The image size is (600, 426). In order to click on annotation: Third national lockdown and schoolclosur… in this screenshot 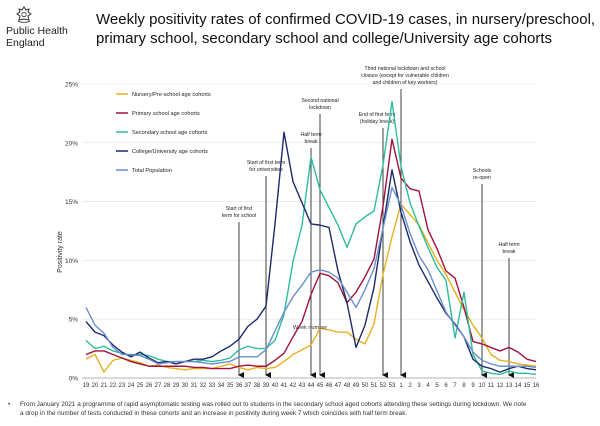, I will do `click(405, 222)`.